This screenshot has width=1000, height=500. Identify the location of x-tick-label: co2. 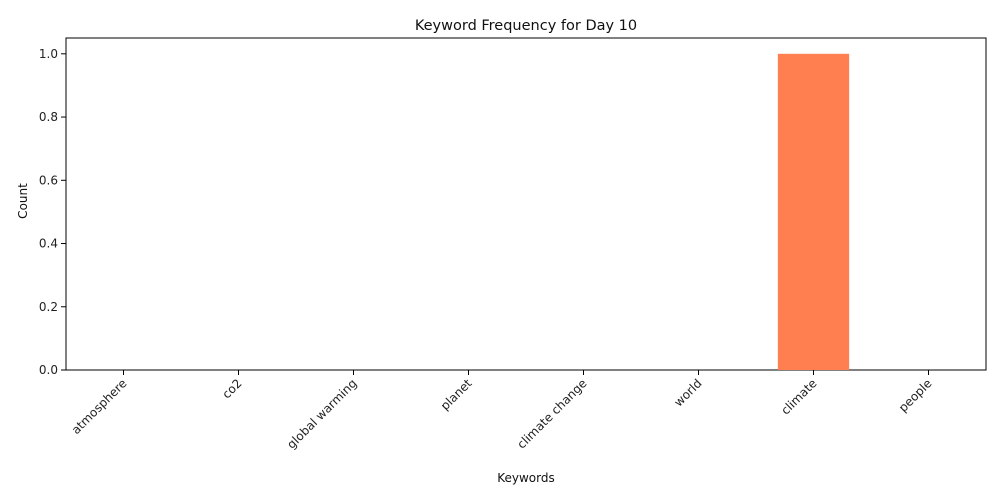
(231, 388).